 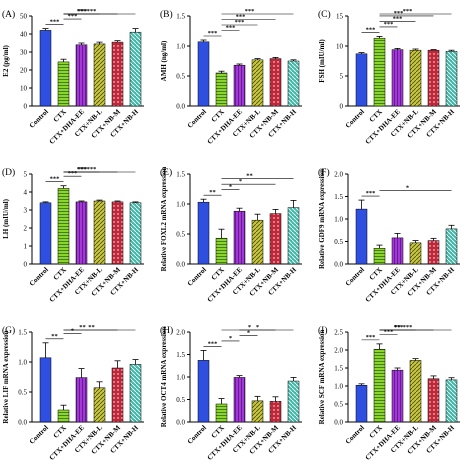 What do you see at coordinates (6, 218) in the screenshot?
I see `y-axis-label: LH (mIU/ml)` at bounding box center [6, 218].